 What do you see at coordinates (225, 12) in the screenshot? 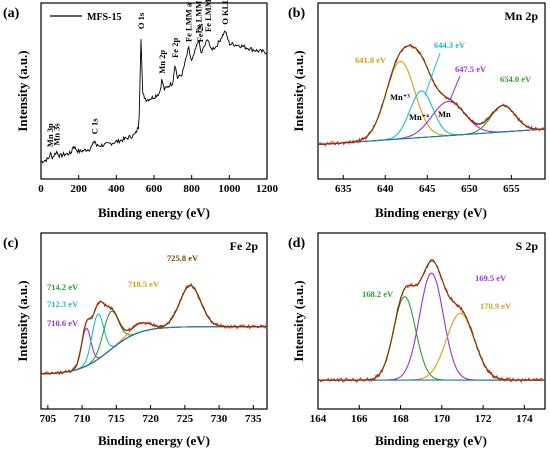
I see `survey-peak-label: O KLL` at bounding box center [225, 12].